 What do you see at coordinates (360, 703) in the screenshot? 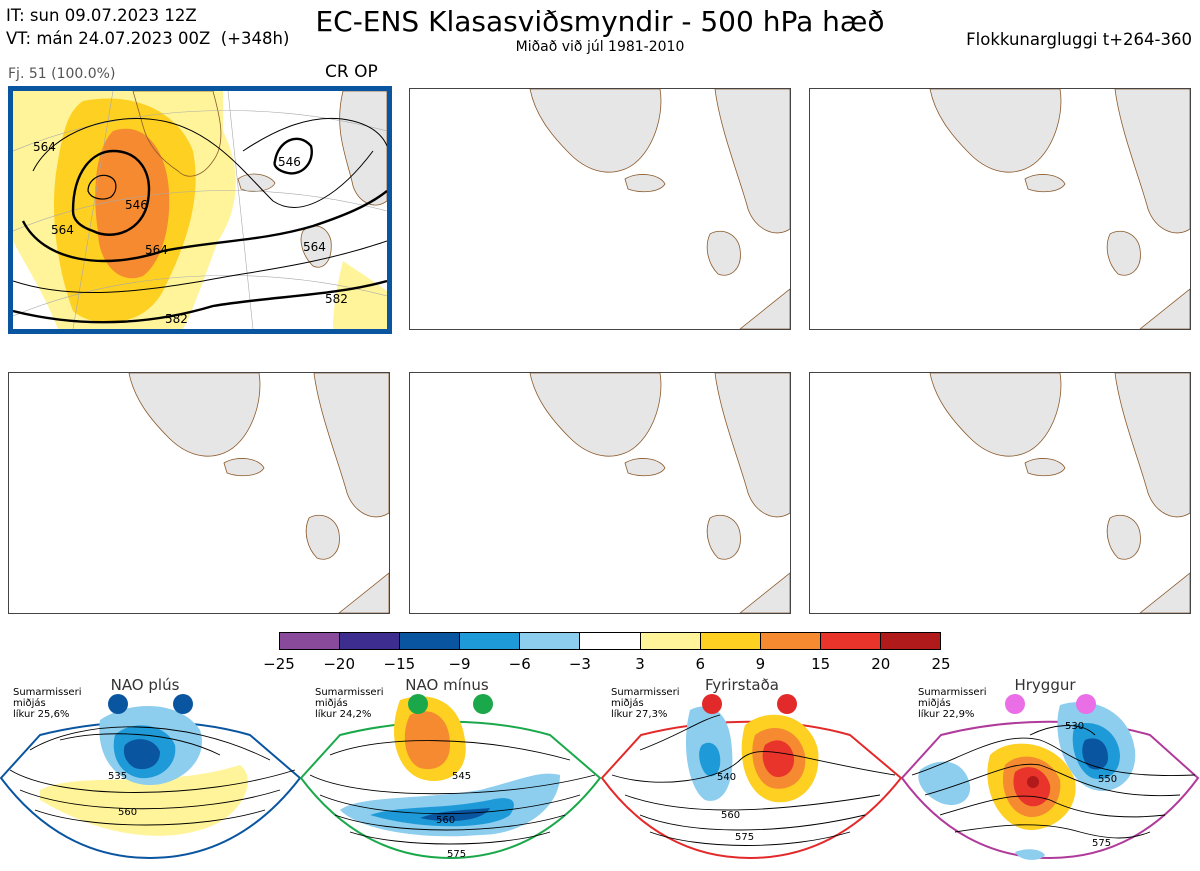
I see `regime-info-nao-minus: Sumarmisseri miðjás líkur 24,2%` at bounding box center [360, 703].